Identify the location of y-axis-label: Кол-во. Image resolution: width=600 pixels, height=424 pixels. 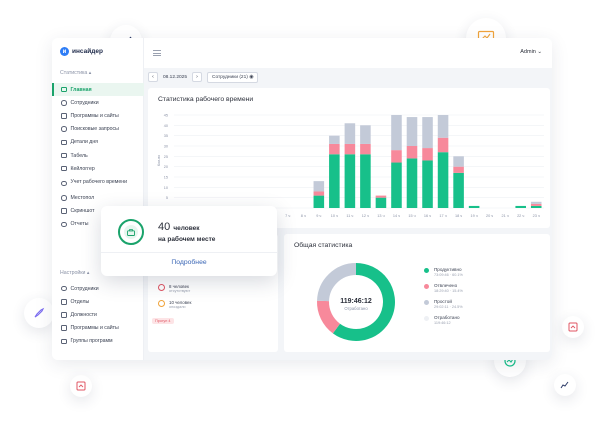
(159, 160).